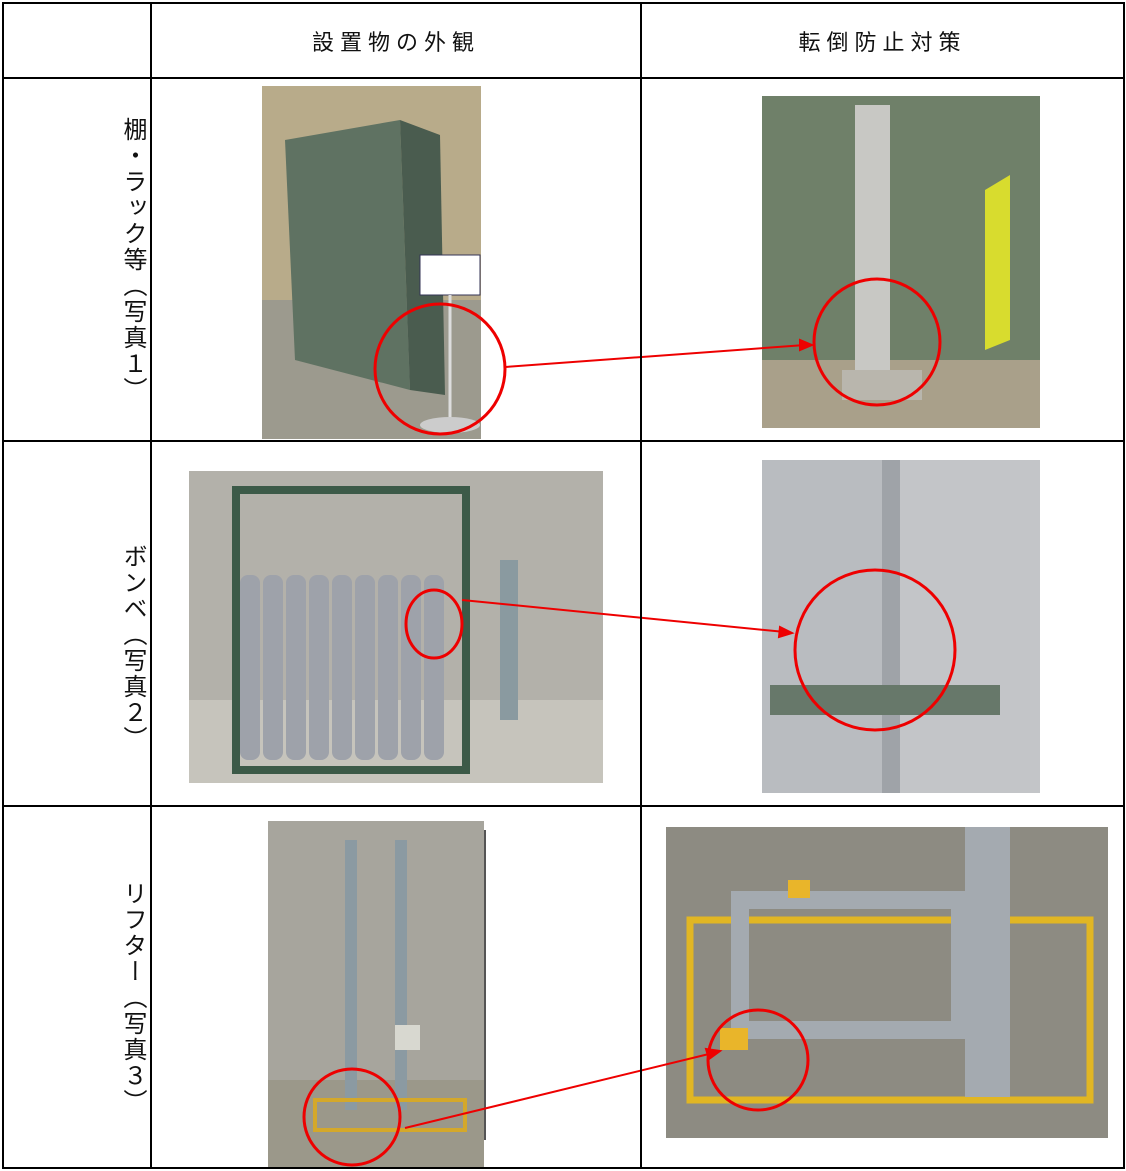  Describe the element at coordinates (133, 997) in the screenshot. I see `row-label: リフター（写真３）` at that location.